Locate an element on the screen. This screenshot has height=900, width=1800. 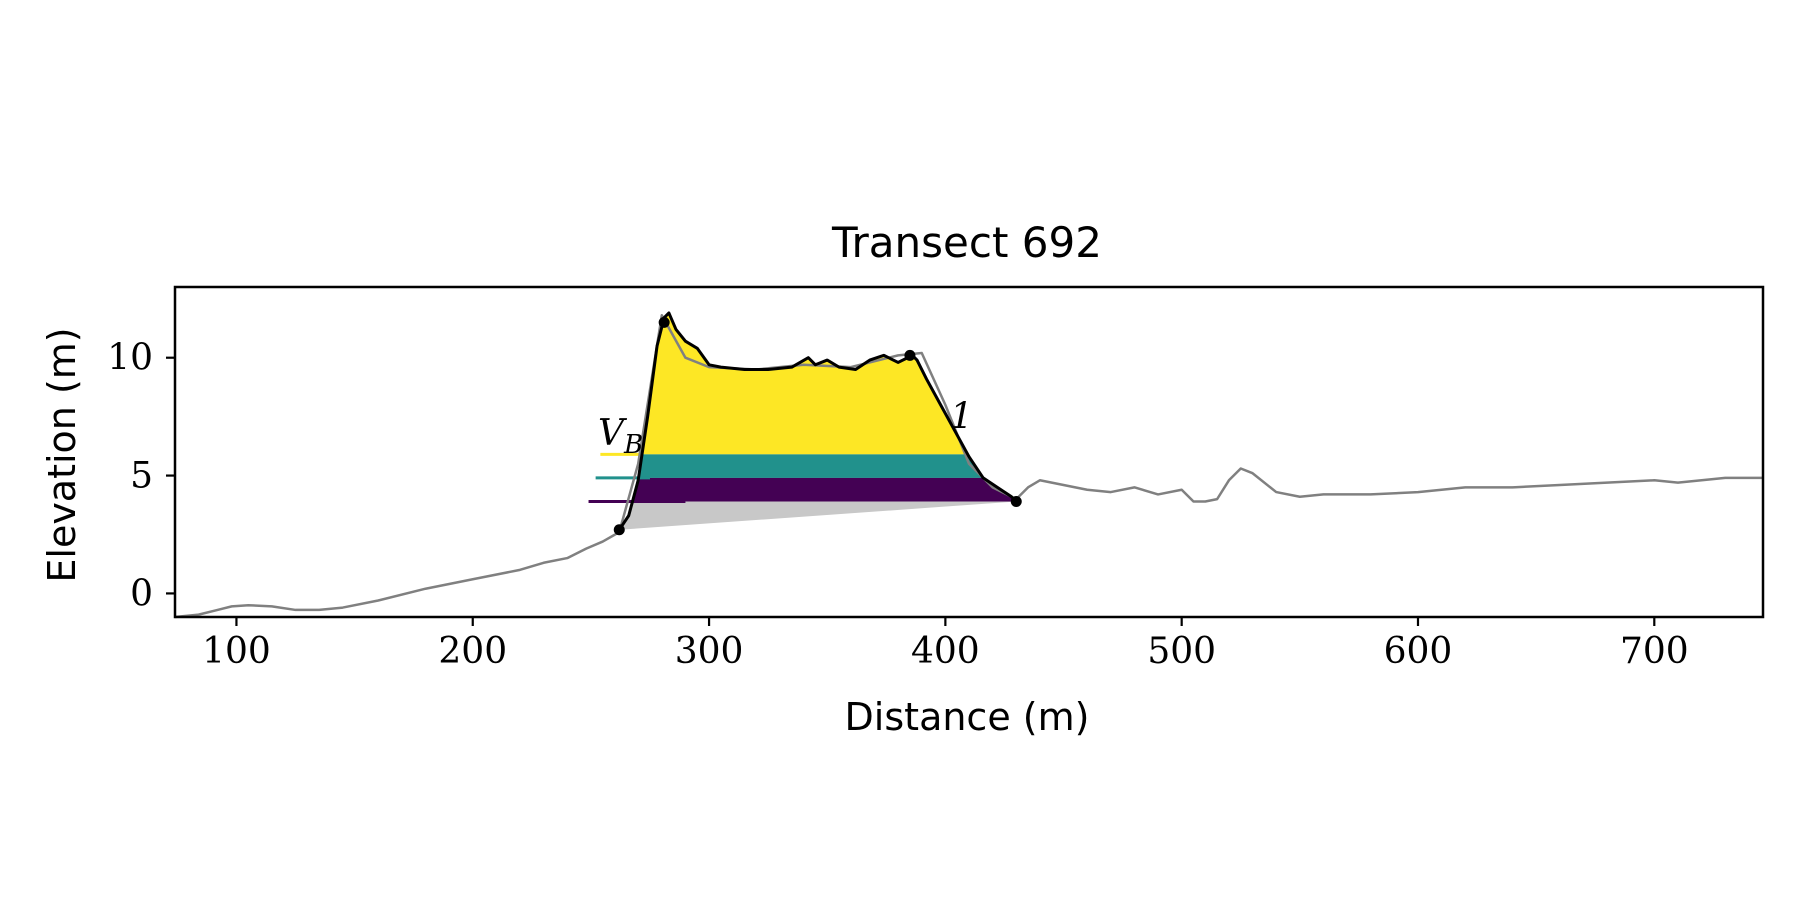
base-area is located at coordinates (818, 515).